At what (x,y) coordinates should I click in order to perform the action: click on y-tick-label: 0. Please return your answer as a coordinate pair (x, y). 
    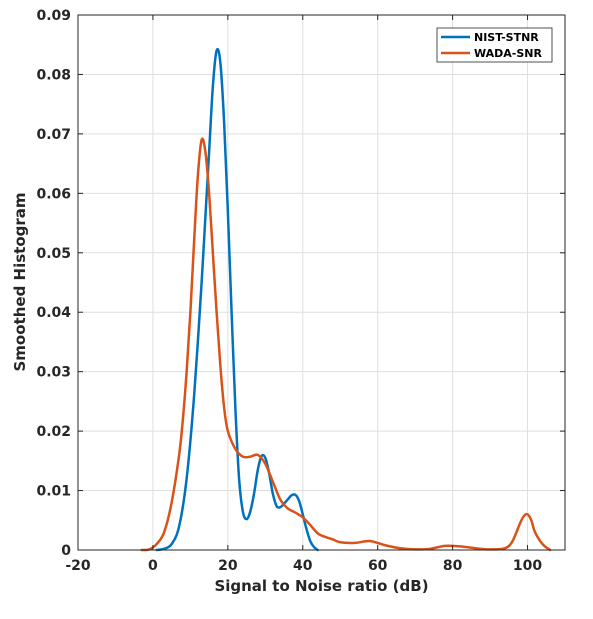
    Looking at the image, I should click on (66, 551).